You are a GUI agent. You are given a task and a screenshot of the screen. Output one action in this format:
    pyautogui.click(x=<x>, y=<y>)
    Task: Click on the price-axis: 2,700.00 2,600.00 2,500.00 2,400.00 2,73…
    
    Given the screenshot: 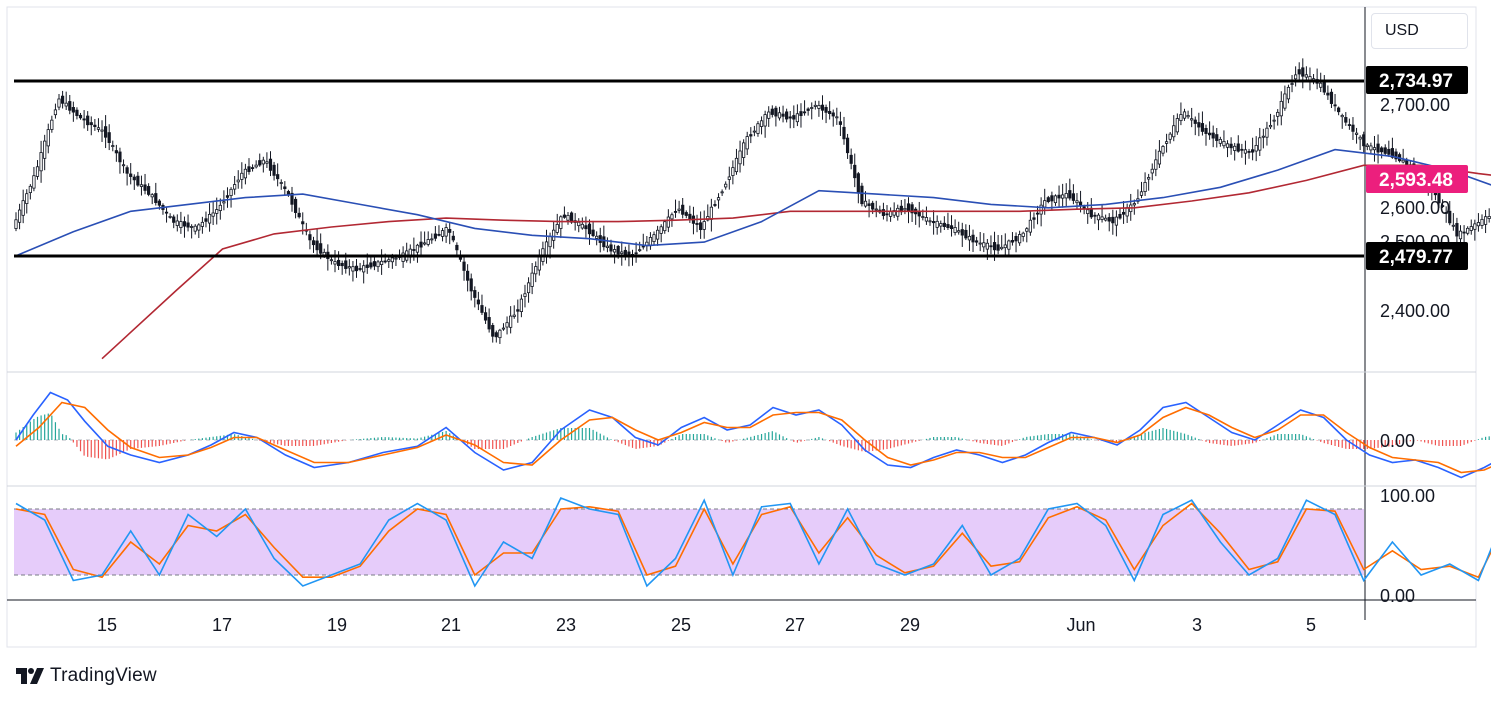 What is the action you would take?
    pyautogui.click(x=1417, y=193)
    